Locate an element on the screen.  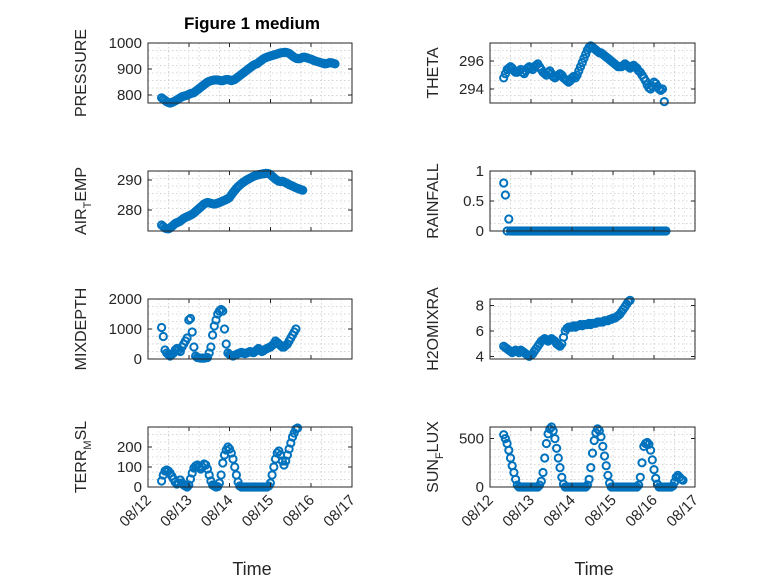
subplot-rainfall: 0 0.5 1 RAINFALL is located at coordinates (560, 201).